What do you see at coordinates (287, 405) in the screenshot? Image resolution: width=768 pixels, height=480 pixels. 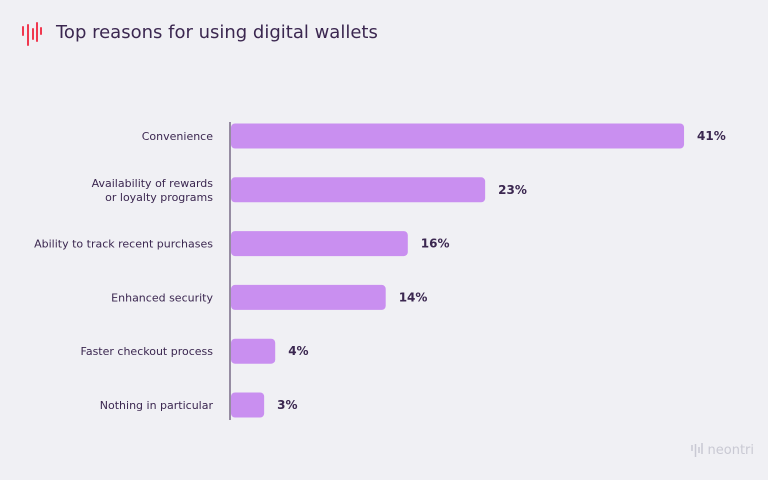 I see `value-label: 3%` at bounding box center [287, 405].